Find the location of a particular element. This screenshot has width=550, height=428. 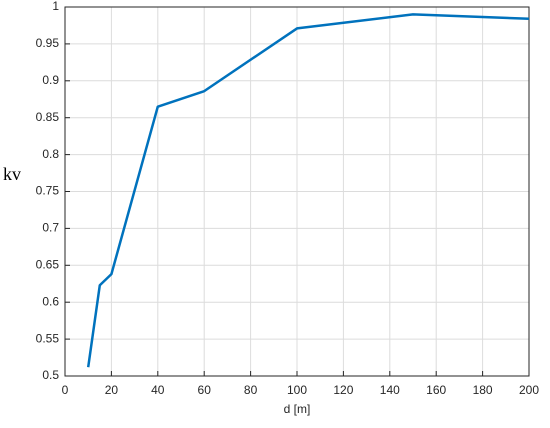

x-tick-label: 0 is located at coordinates (65, 390).